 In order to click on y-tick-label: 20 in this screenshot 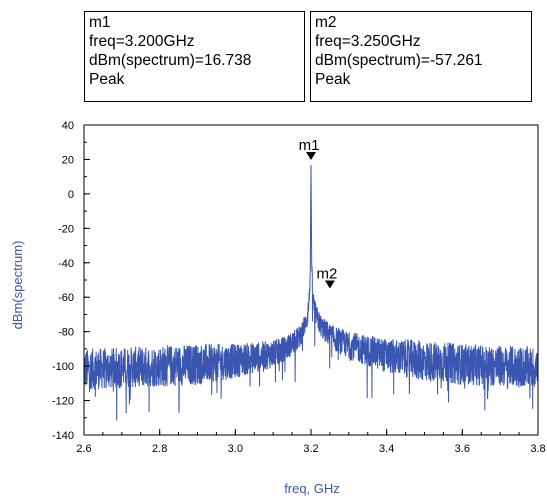, I will do `click(68, 160)`.